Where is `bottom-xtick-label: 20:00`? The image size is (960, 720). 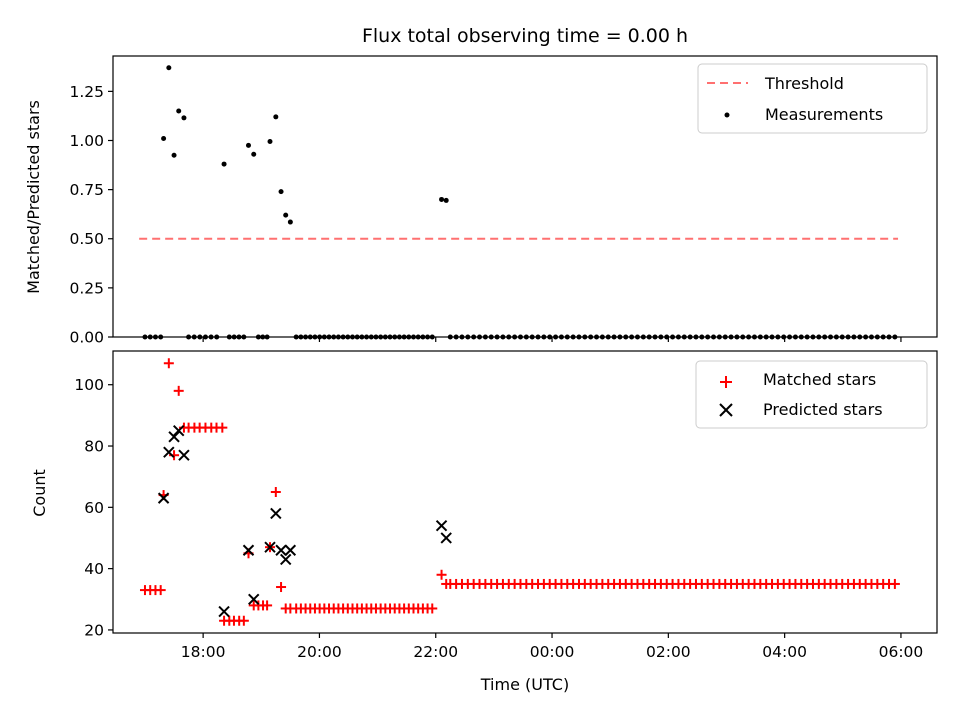
bottom-xtick-label: 20:00 is located at coordinates (319, 652).